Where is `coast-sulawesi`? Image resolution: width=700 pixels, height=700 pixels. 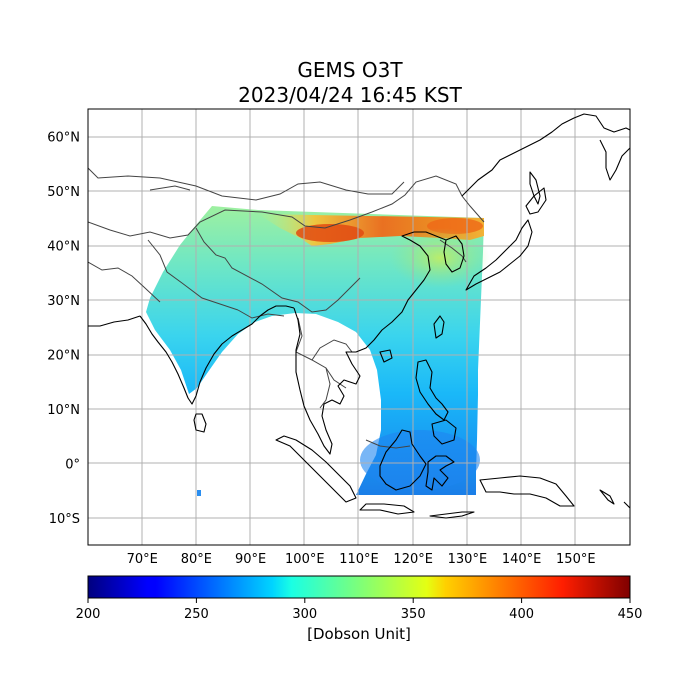
coast-sulawesi is located at coordinates (440, 473).